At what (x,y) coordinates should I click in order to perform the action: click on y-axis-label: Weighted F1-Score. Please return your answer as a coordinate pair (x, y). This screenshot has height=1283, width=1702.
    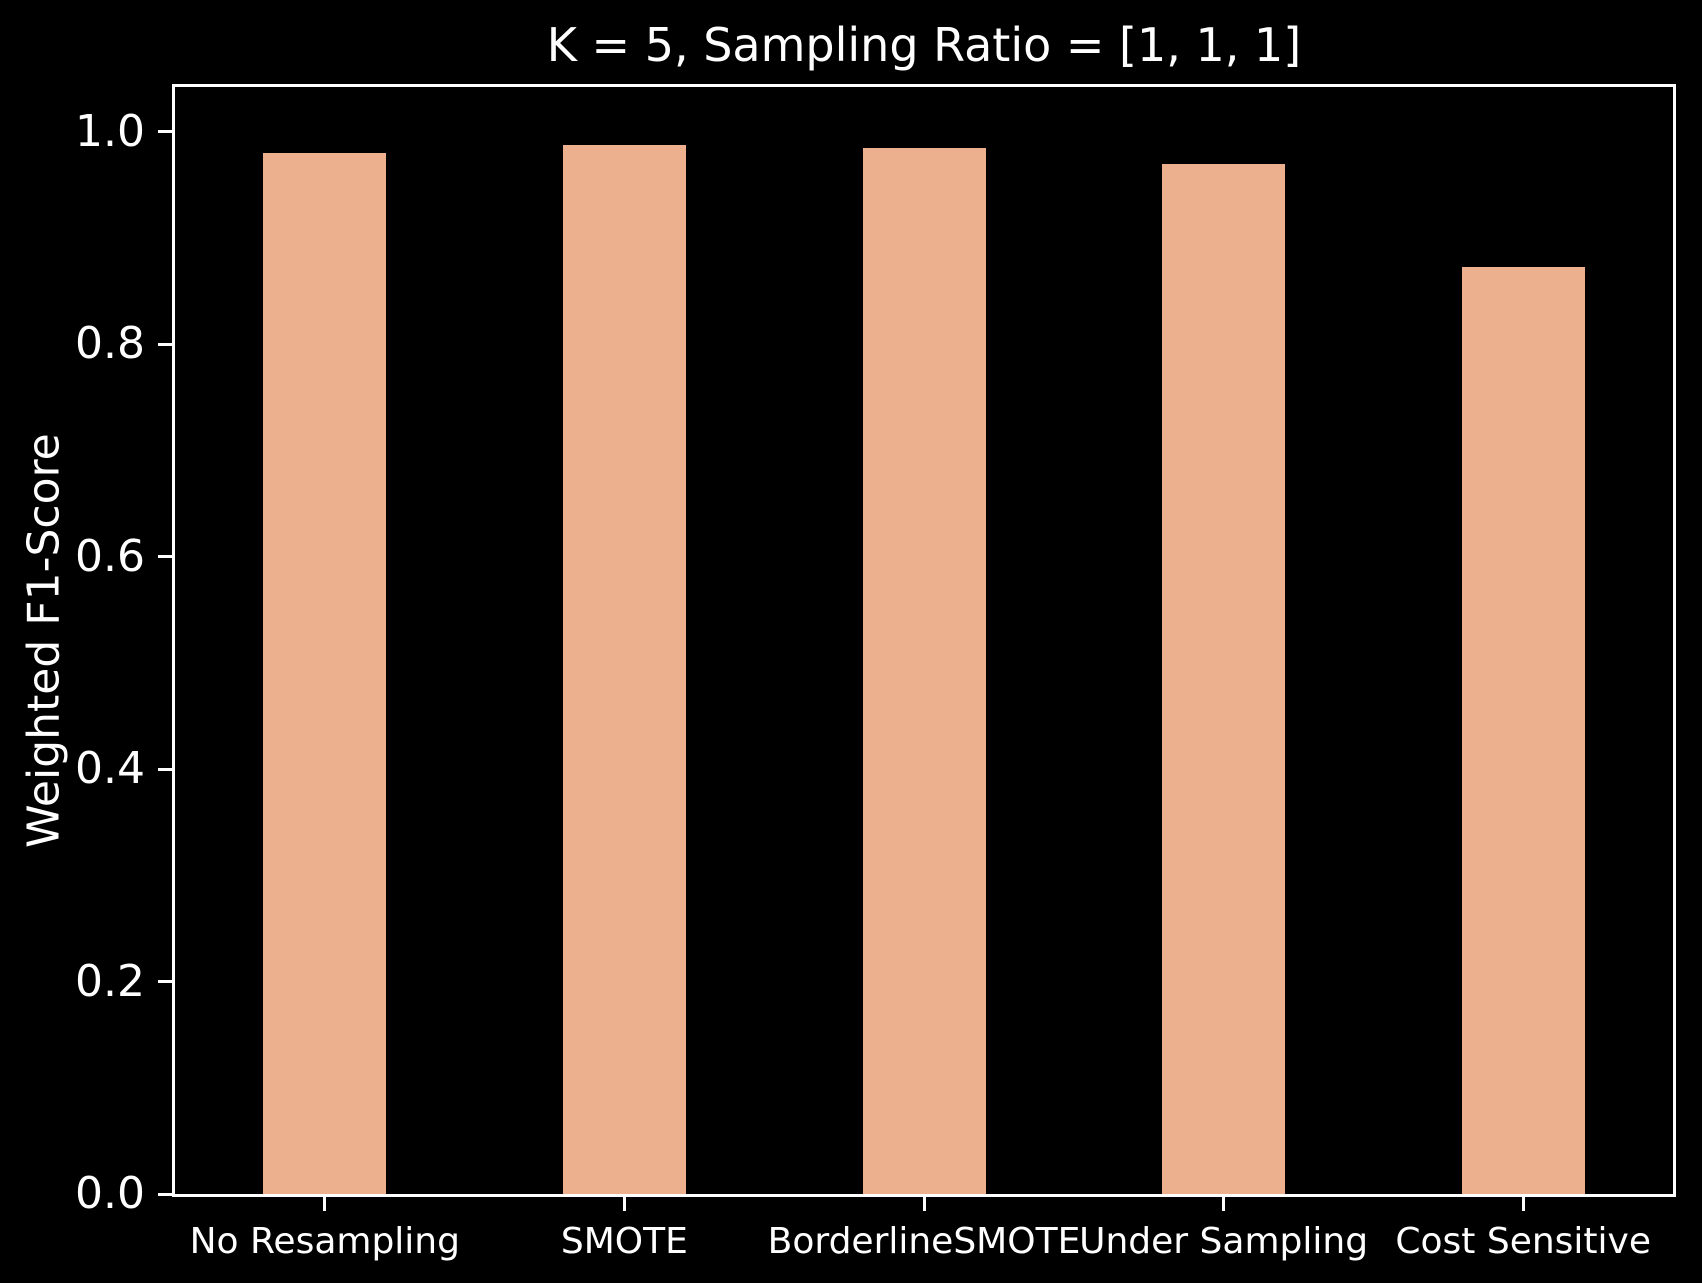
    Looking at the image, I should click on (44, 640).